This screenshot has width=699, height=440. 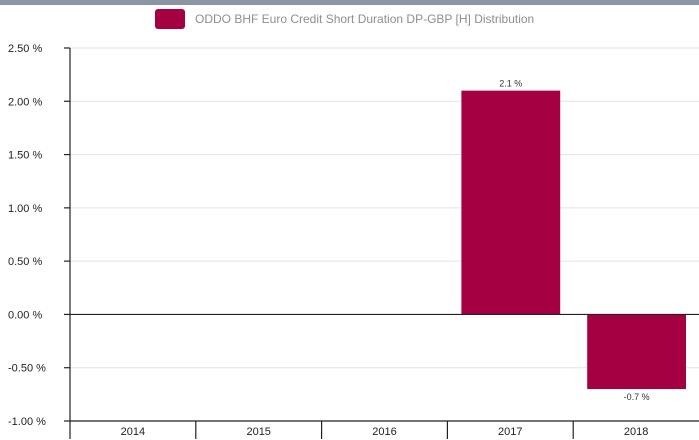 What do you see at coordinates (637, 397) in the screenshot?
I see `data-label-2018: -0.7 %` at bounding box center [637, 397].